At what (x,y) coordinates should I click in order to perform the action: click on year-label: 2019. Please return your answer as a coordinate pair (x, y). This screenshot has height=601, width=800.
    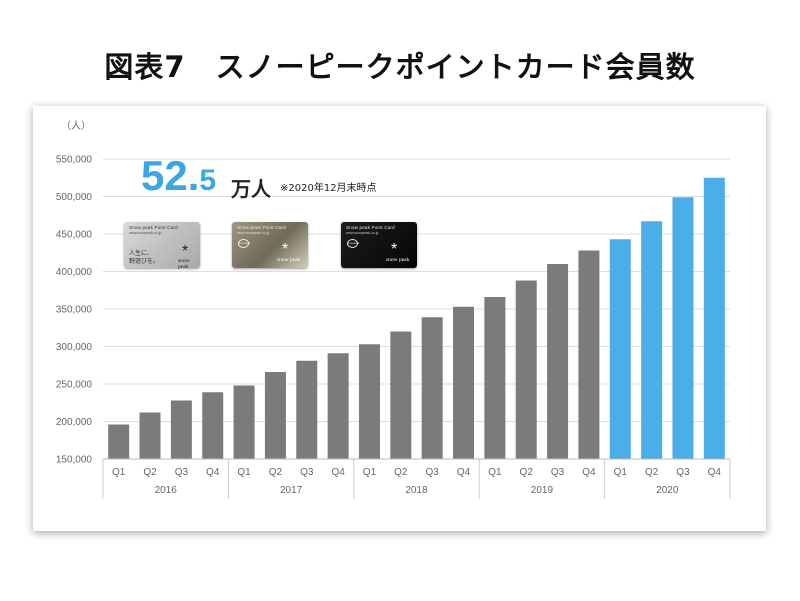
    Looking at the image, I should click on (542, 490).